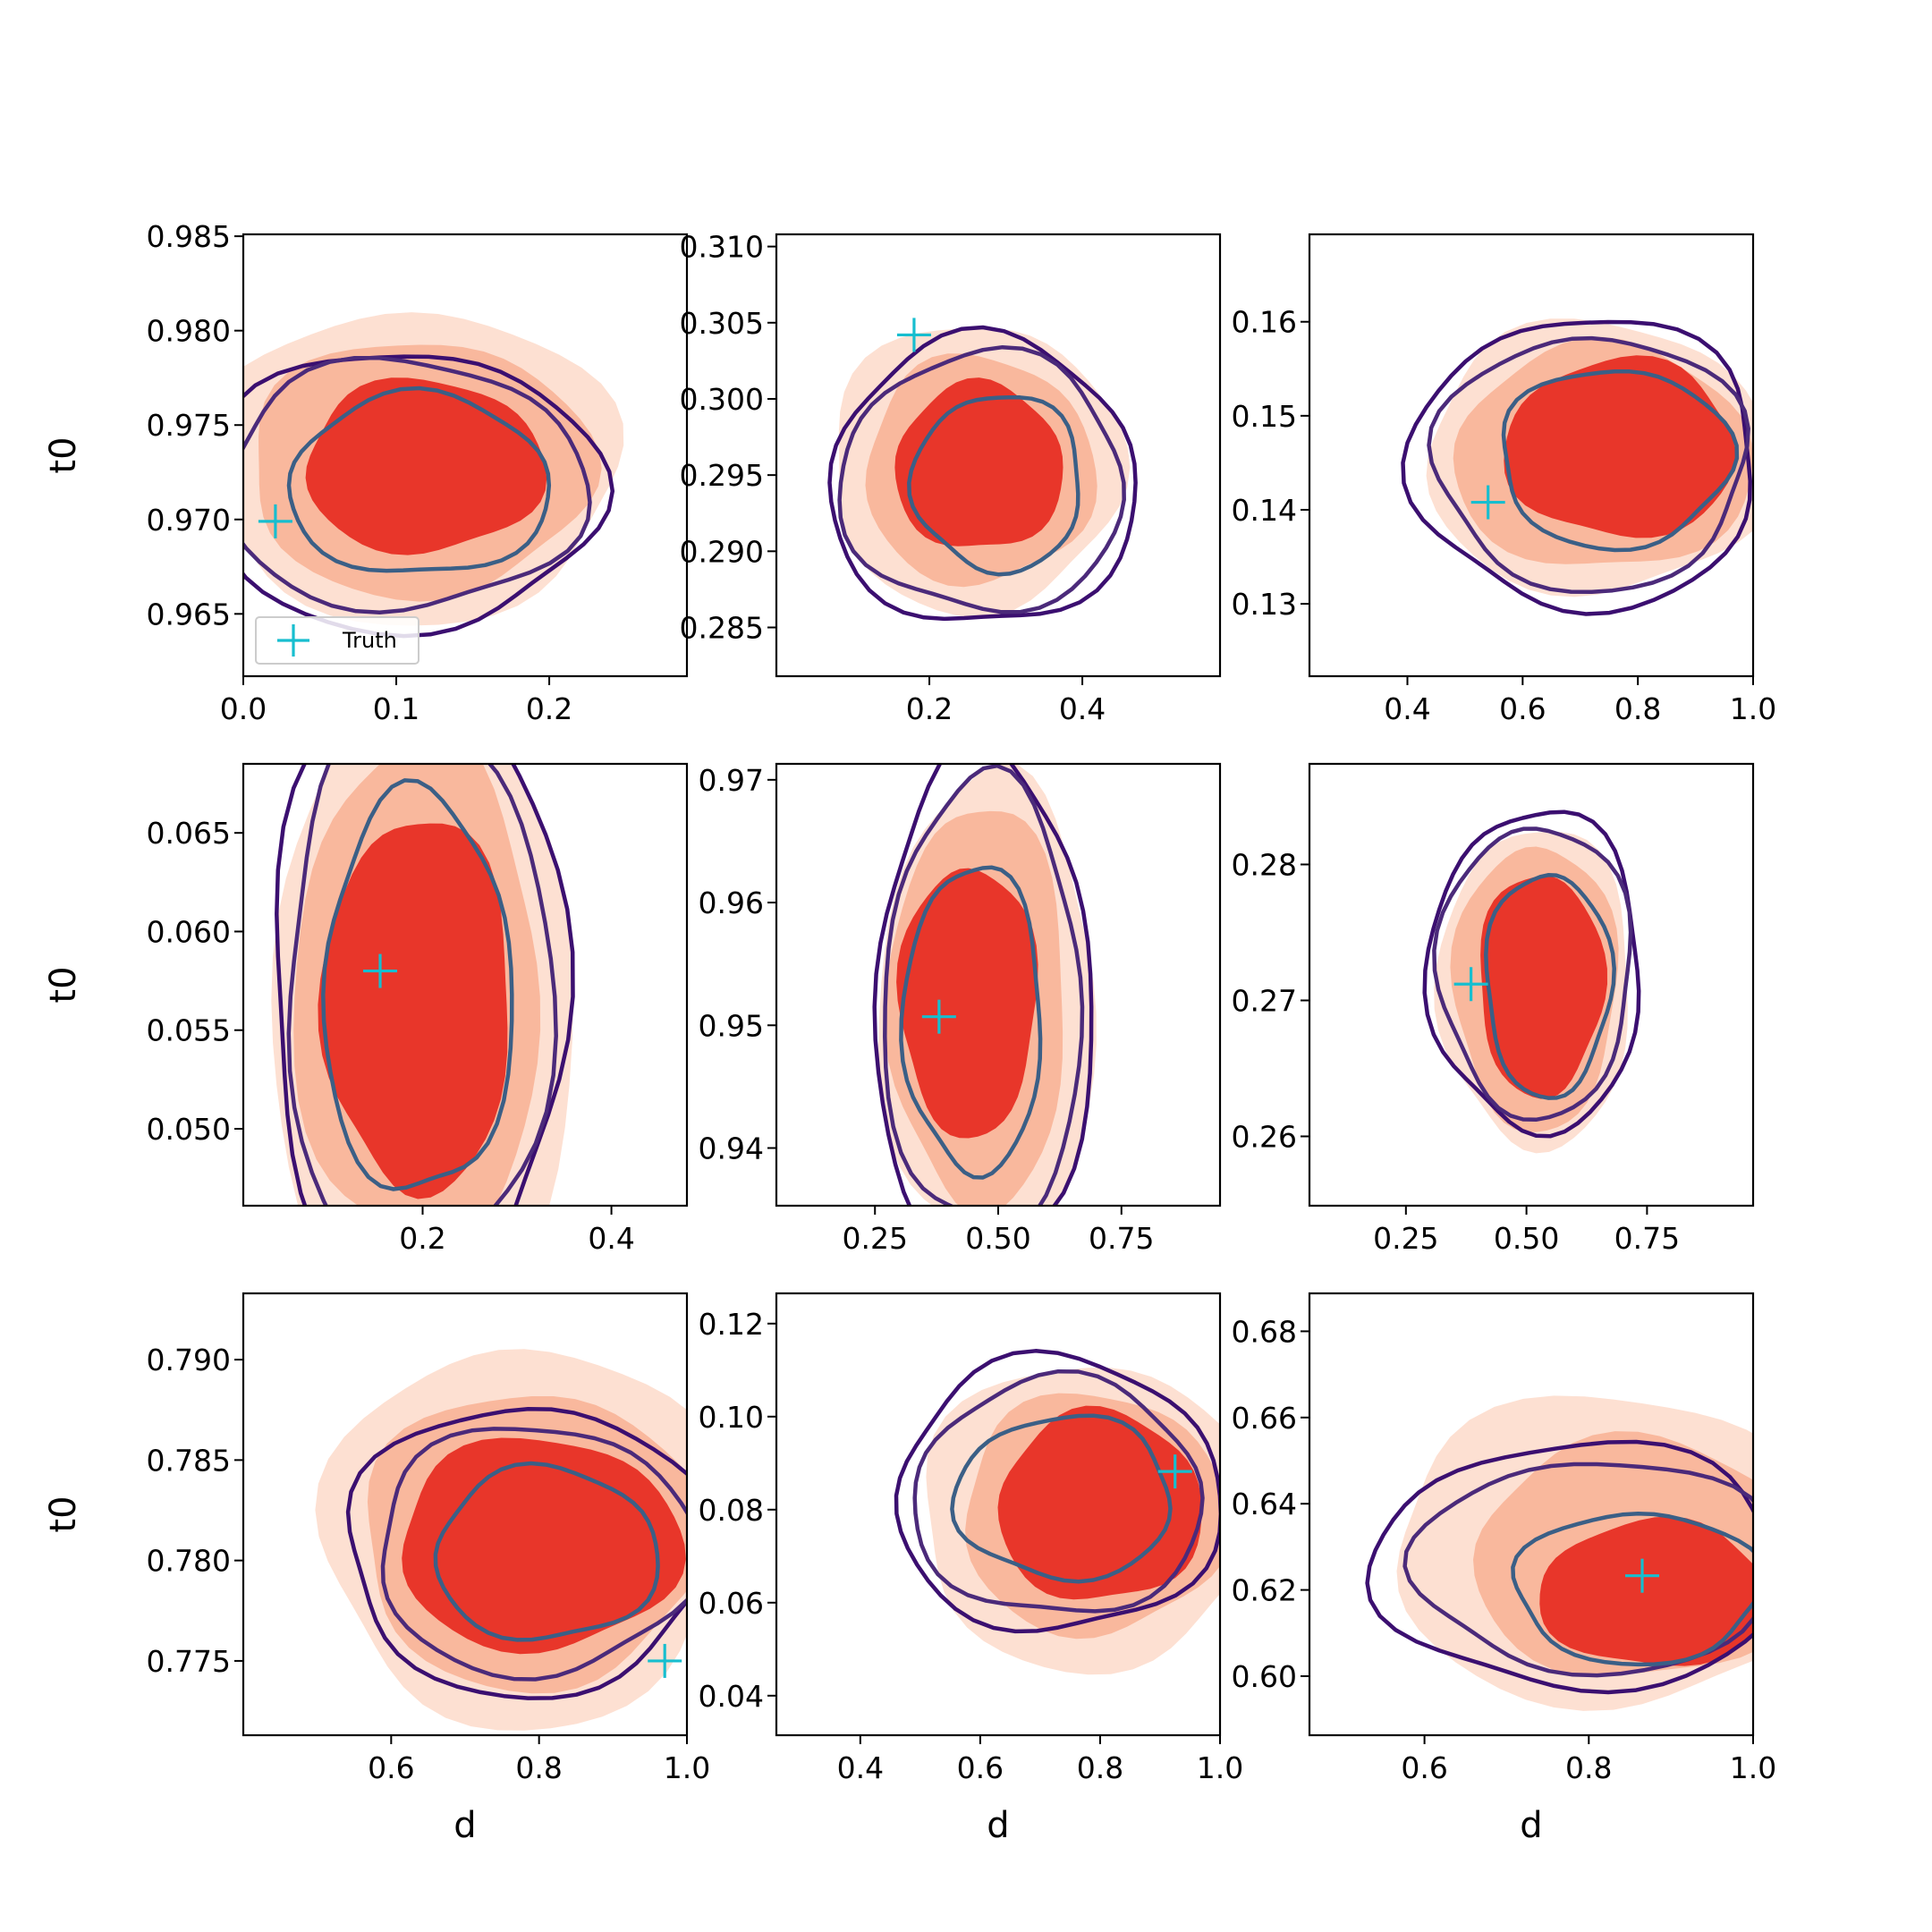 This screenshot has width=1932, height=1932. What do you see at coordinates (1264, 1418) in the screenshot?
I see `y-tick-label: 0.66` at bounding box center [1264, 1418].